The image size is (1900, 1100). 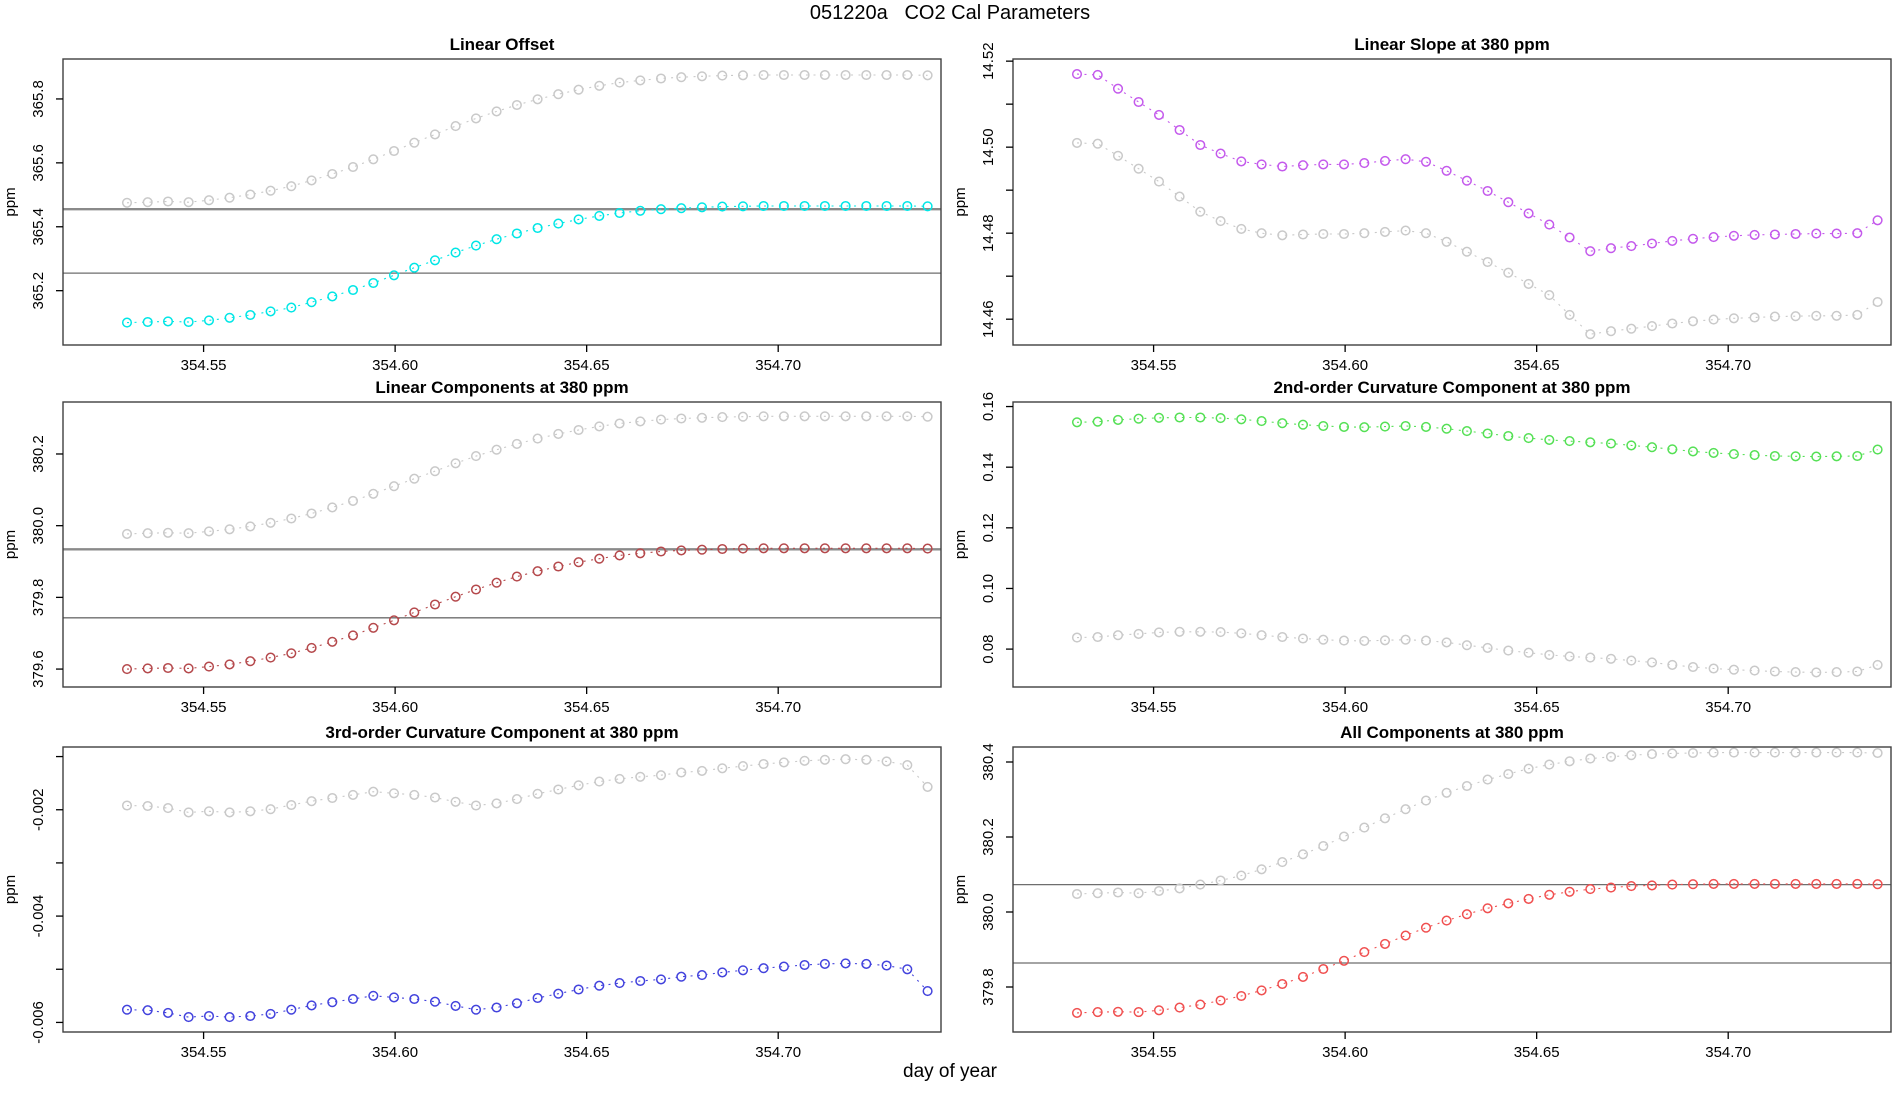 I want to click on series-current-blue-line, so click(x=527, y=990).